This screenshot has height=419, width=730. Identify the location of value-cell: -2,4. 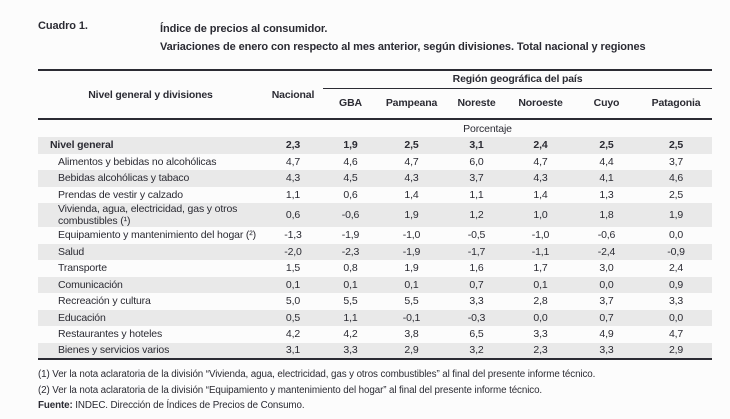
(606, 251).